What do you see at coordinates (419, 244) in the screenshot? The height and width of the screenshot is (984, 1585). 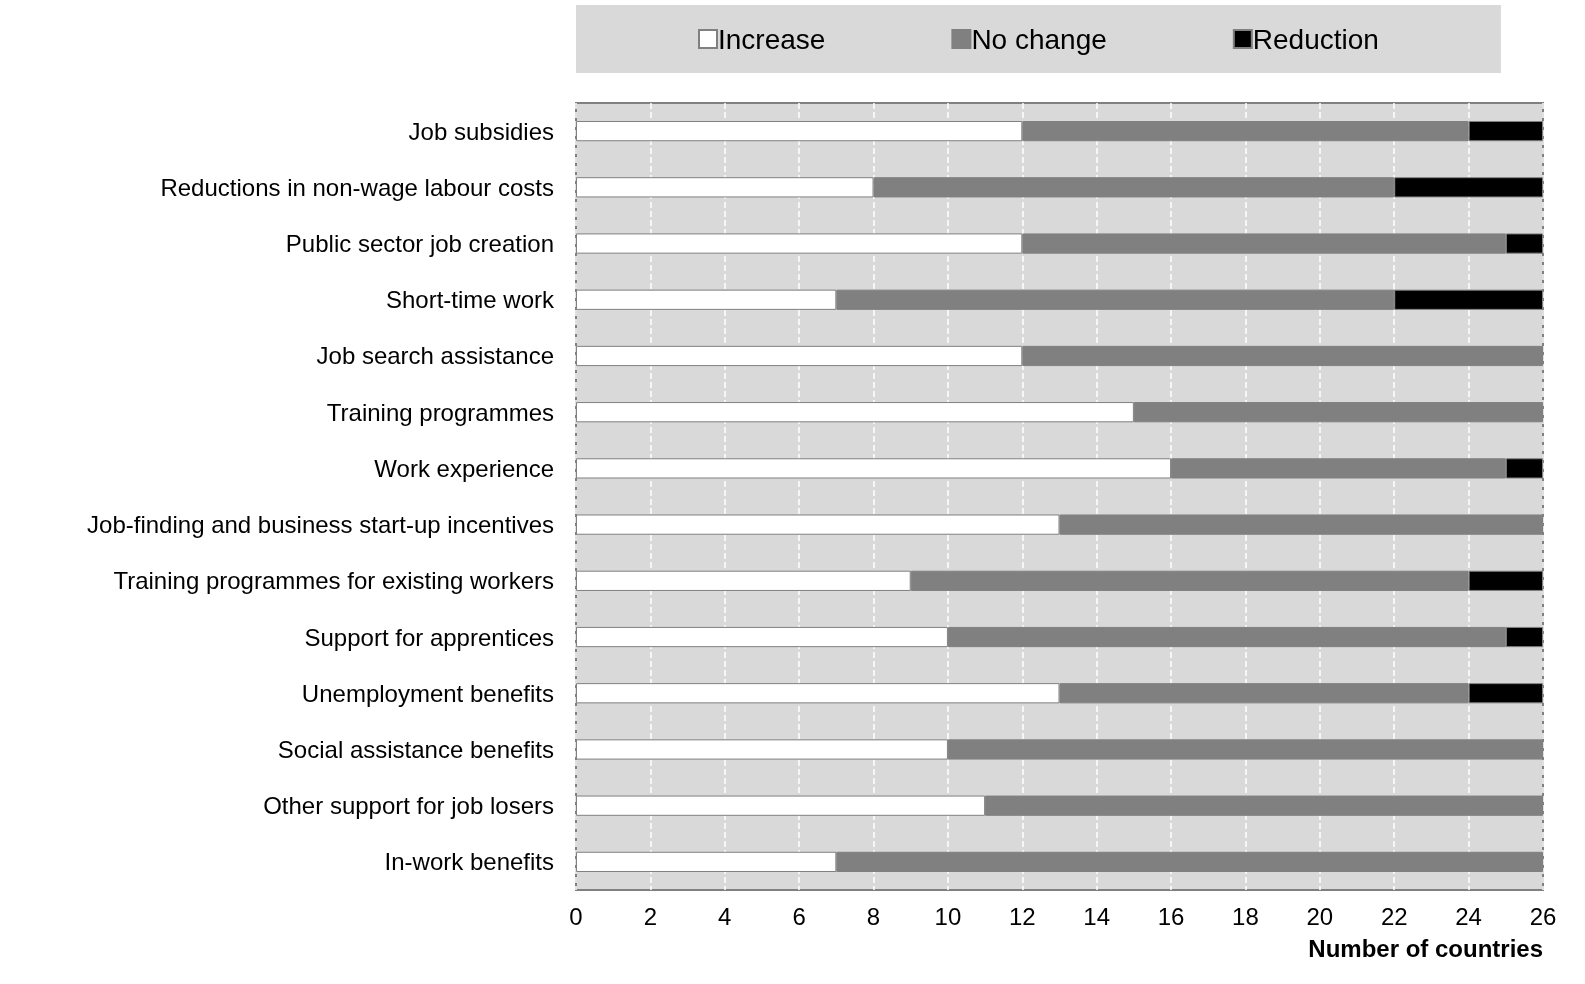 I see `y-tick-label: Public sector job creation` at bounding box center [419, 244].